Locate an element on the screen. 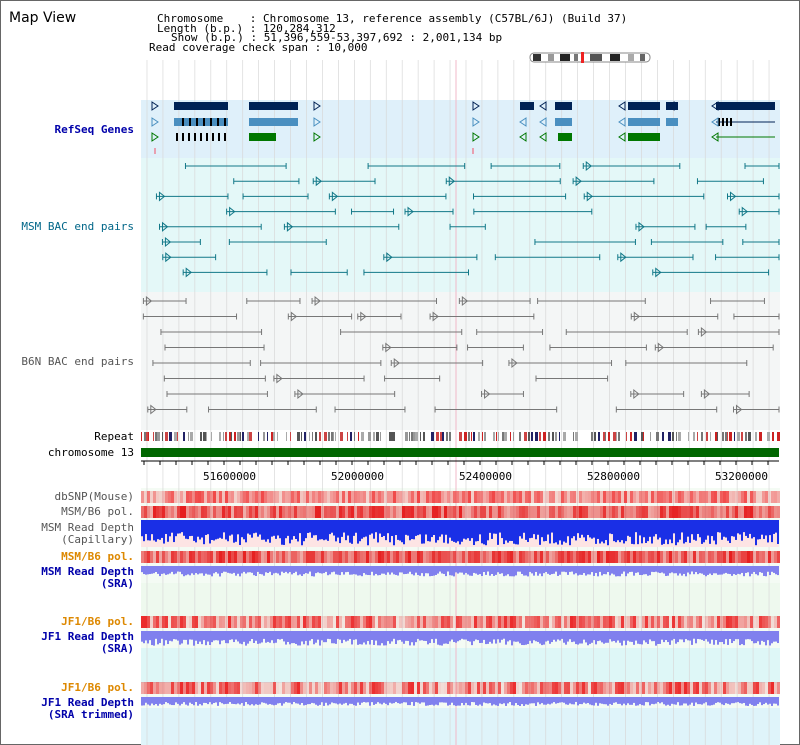  track-label-msm-read-cap-1: MSM Read Depth is located at coordinates (87, 527).